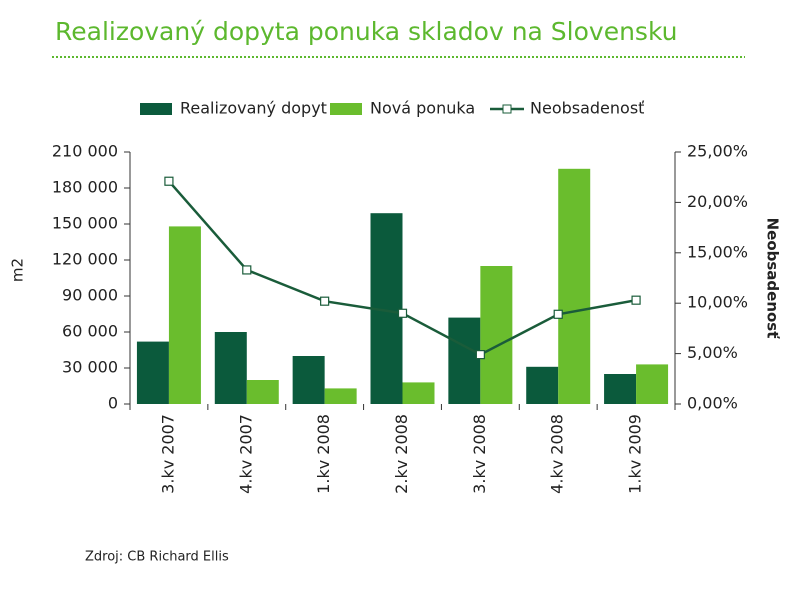 Image resolution: width=800 pixels, height=600 pixels. What do you see at coordinates (712, 403) in the screenshot?
I see `y2-tick-label: 0,00%` at bounding box center [712, 403].